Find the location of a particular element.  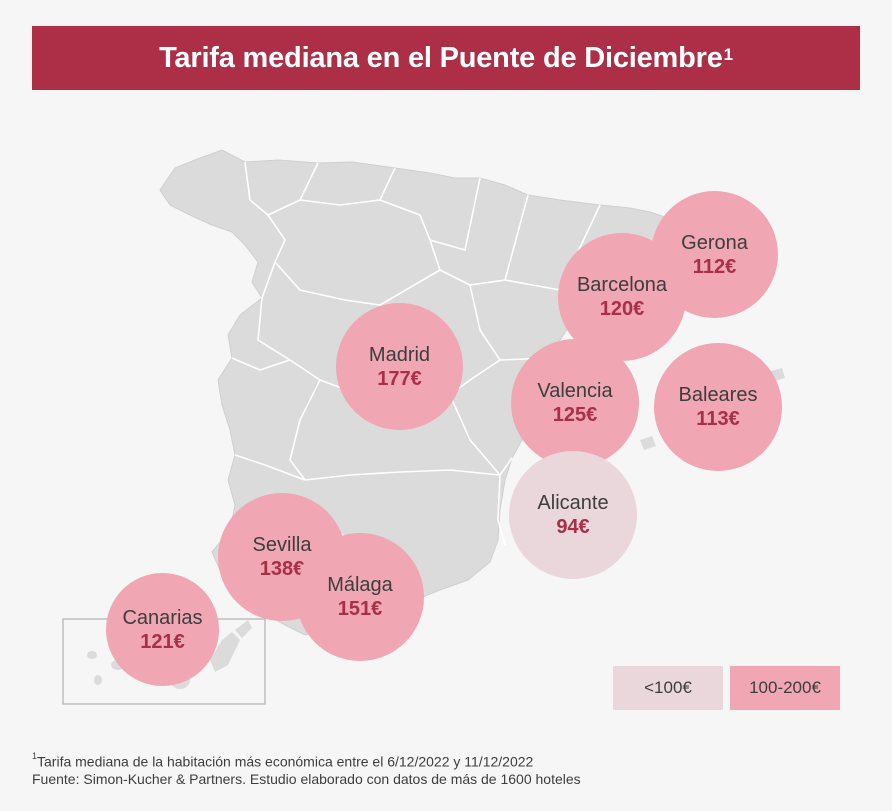

city-name: Alicante is located at coordinates (573, 503).